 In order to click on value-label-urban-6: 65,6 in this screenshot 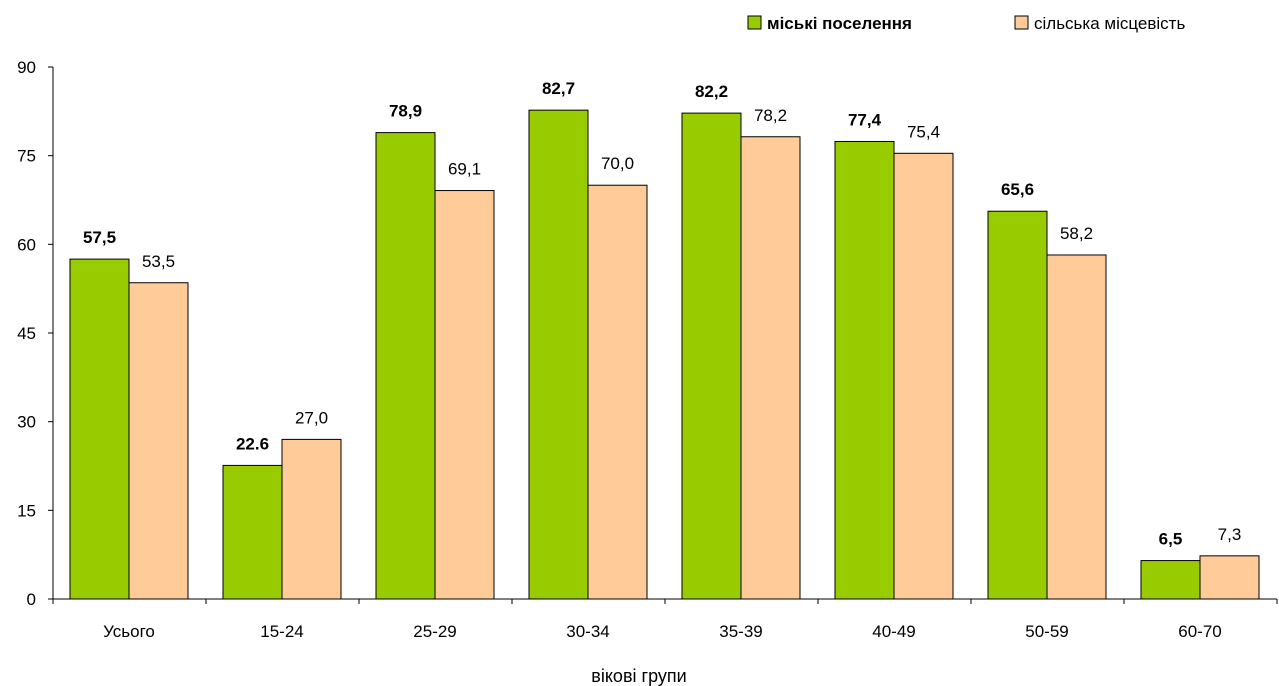, I will do `click(1017, 189)`.